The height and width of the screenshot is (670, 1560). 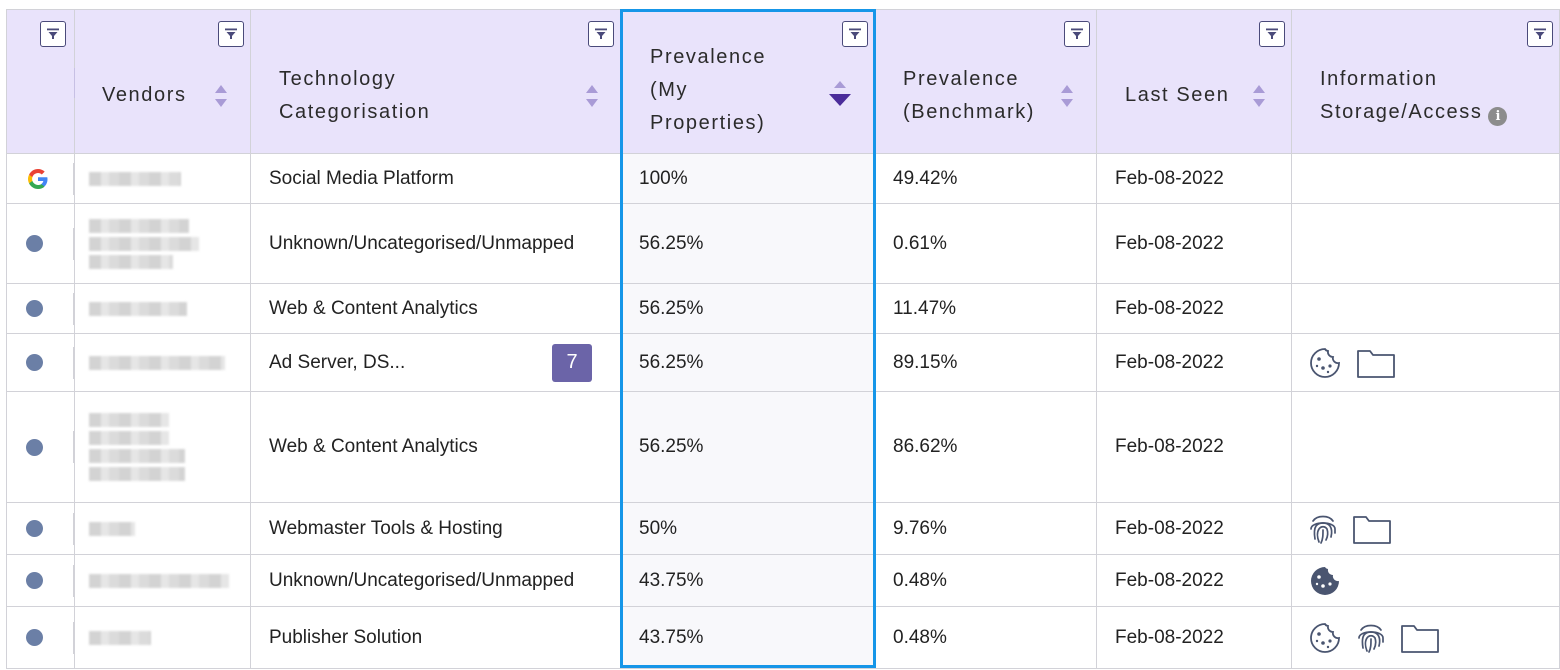 I want to click on category-cell: Webmaster Tools & Hosting, so click(x=436, y=529).